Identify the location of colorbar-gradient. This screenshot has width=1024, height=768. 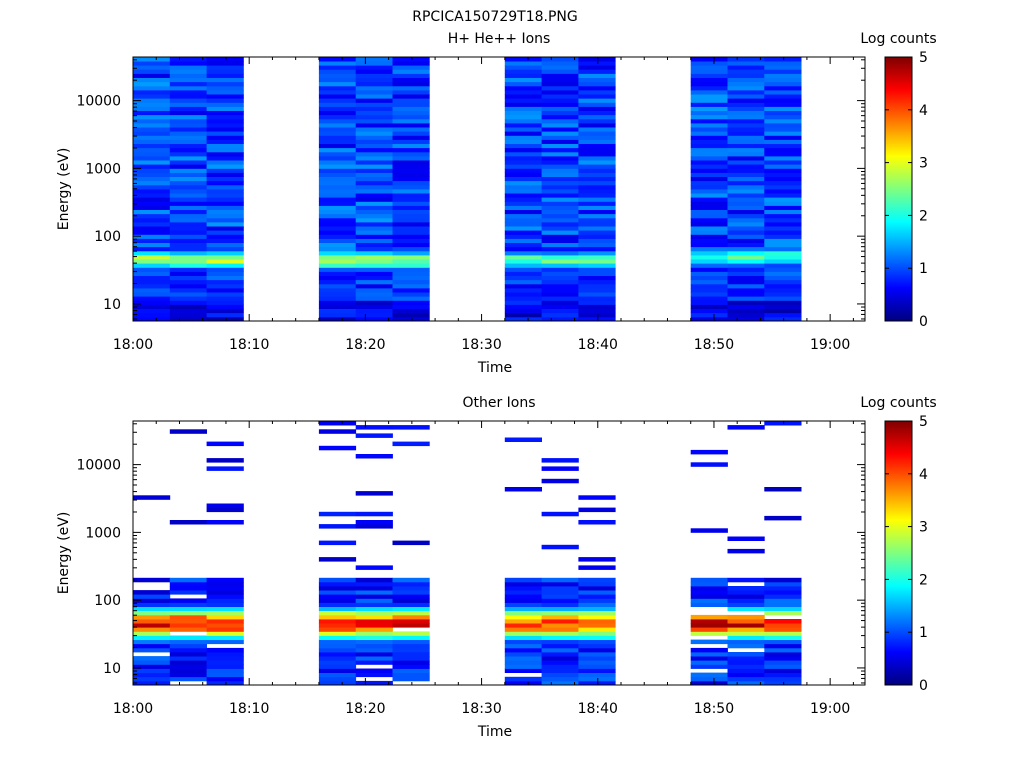
(898, 189).